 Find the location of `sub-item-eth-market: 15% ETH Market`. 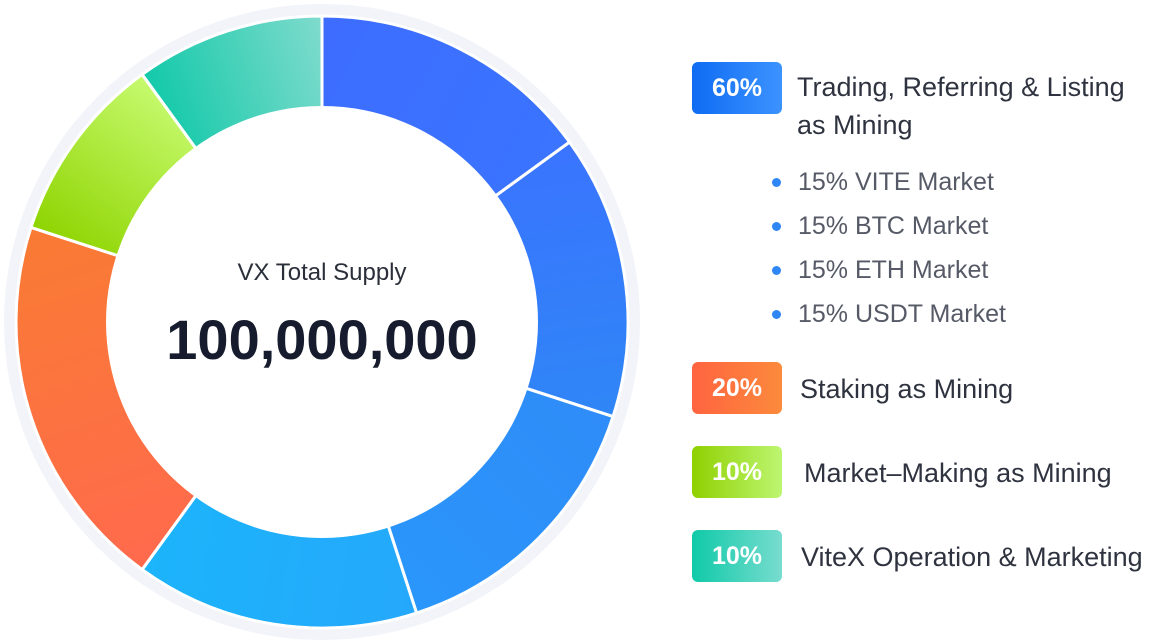

sub-item-eth-market: 15% ETH Market is located at coordinates (889, 270).